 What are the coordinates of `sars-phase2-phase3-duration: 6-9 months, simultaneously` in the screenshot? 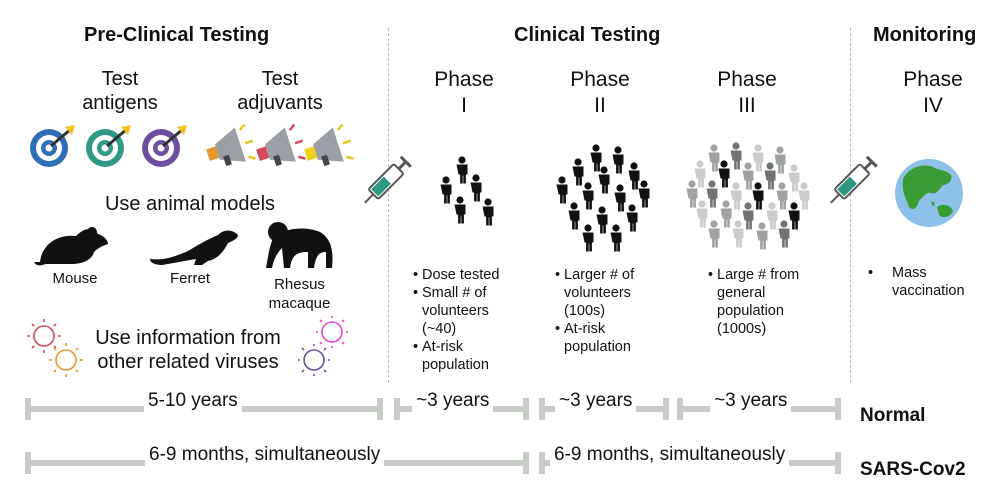 It's located at (670, 455).